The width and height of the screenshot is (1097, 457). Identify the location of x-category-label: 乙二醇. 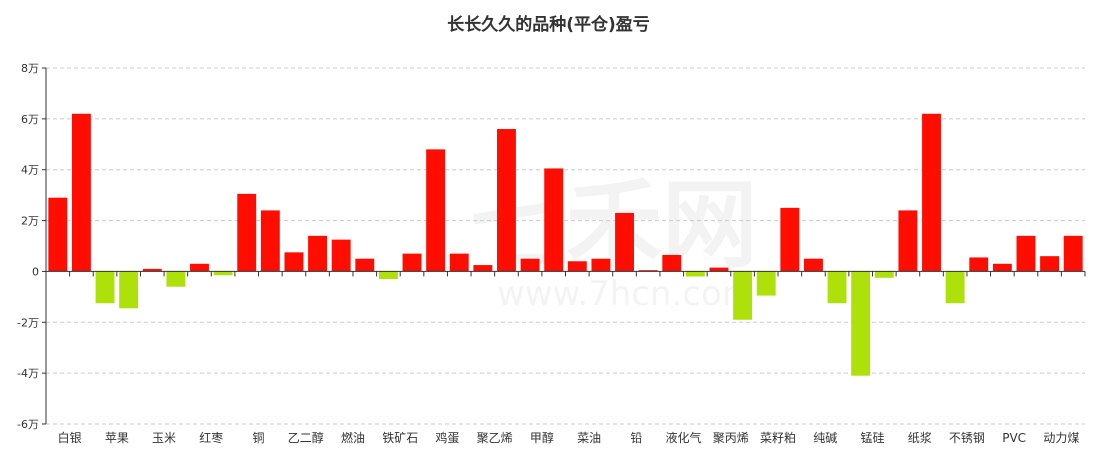
(306, 437).